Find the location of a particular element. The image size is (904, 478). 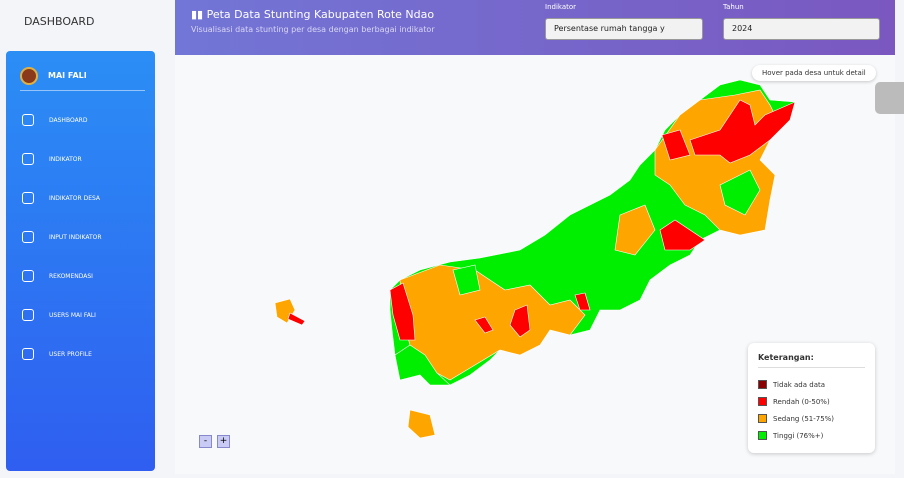

legend-item: Tidak ada data is located at coordinates (791, 384).